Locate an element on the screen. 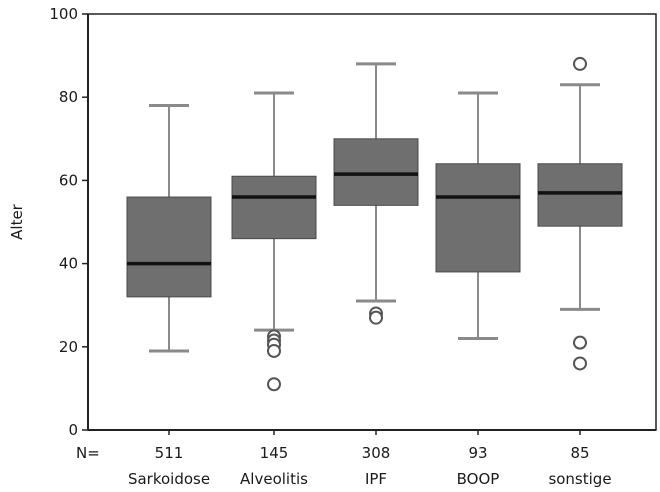 Image resolution: width=660 pixels, height=492 pixels. y-tick-label: 0 is located at coordinates (73, 430).